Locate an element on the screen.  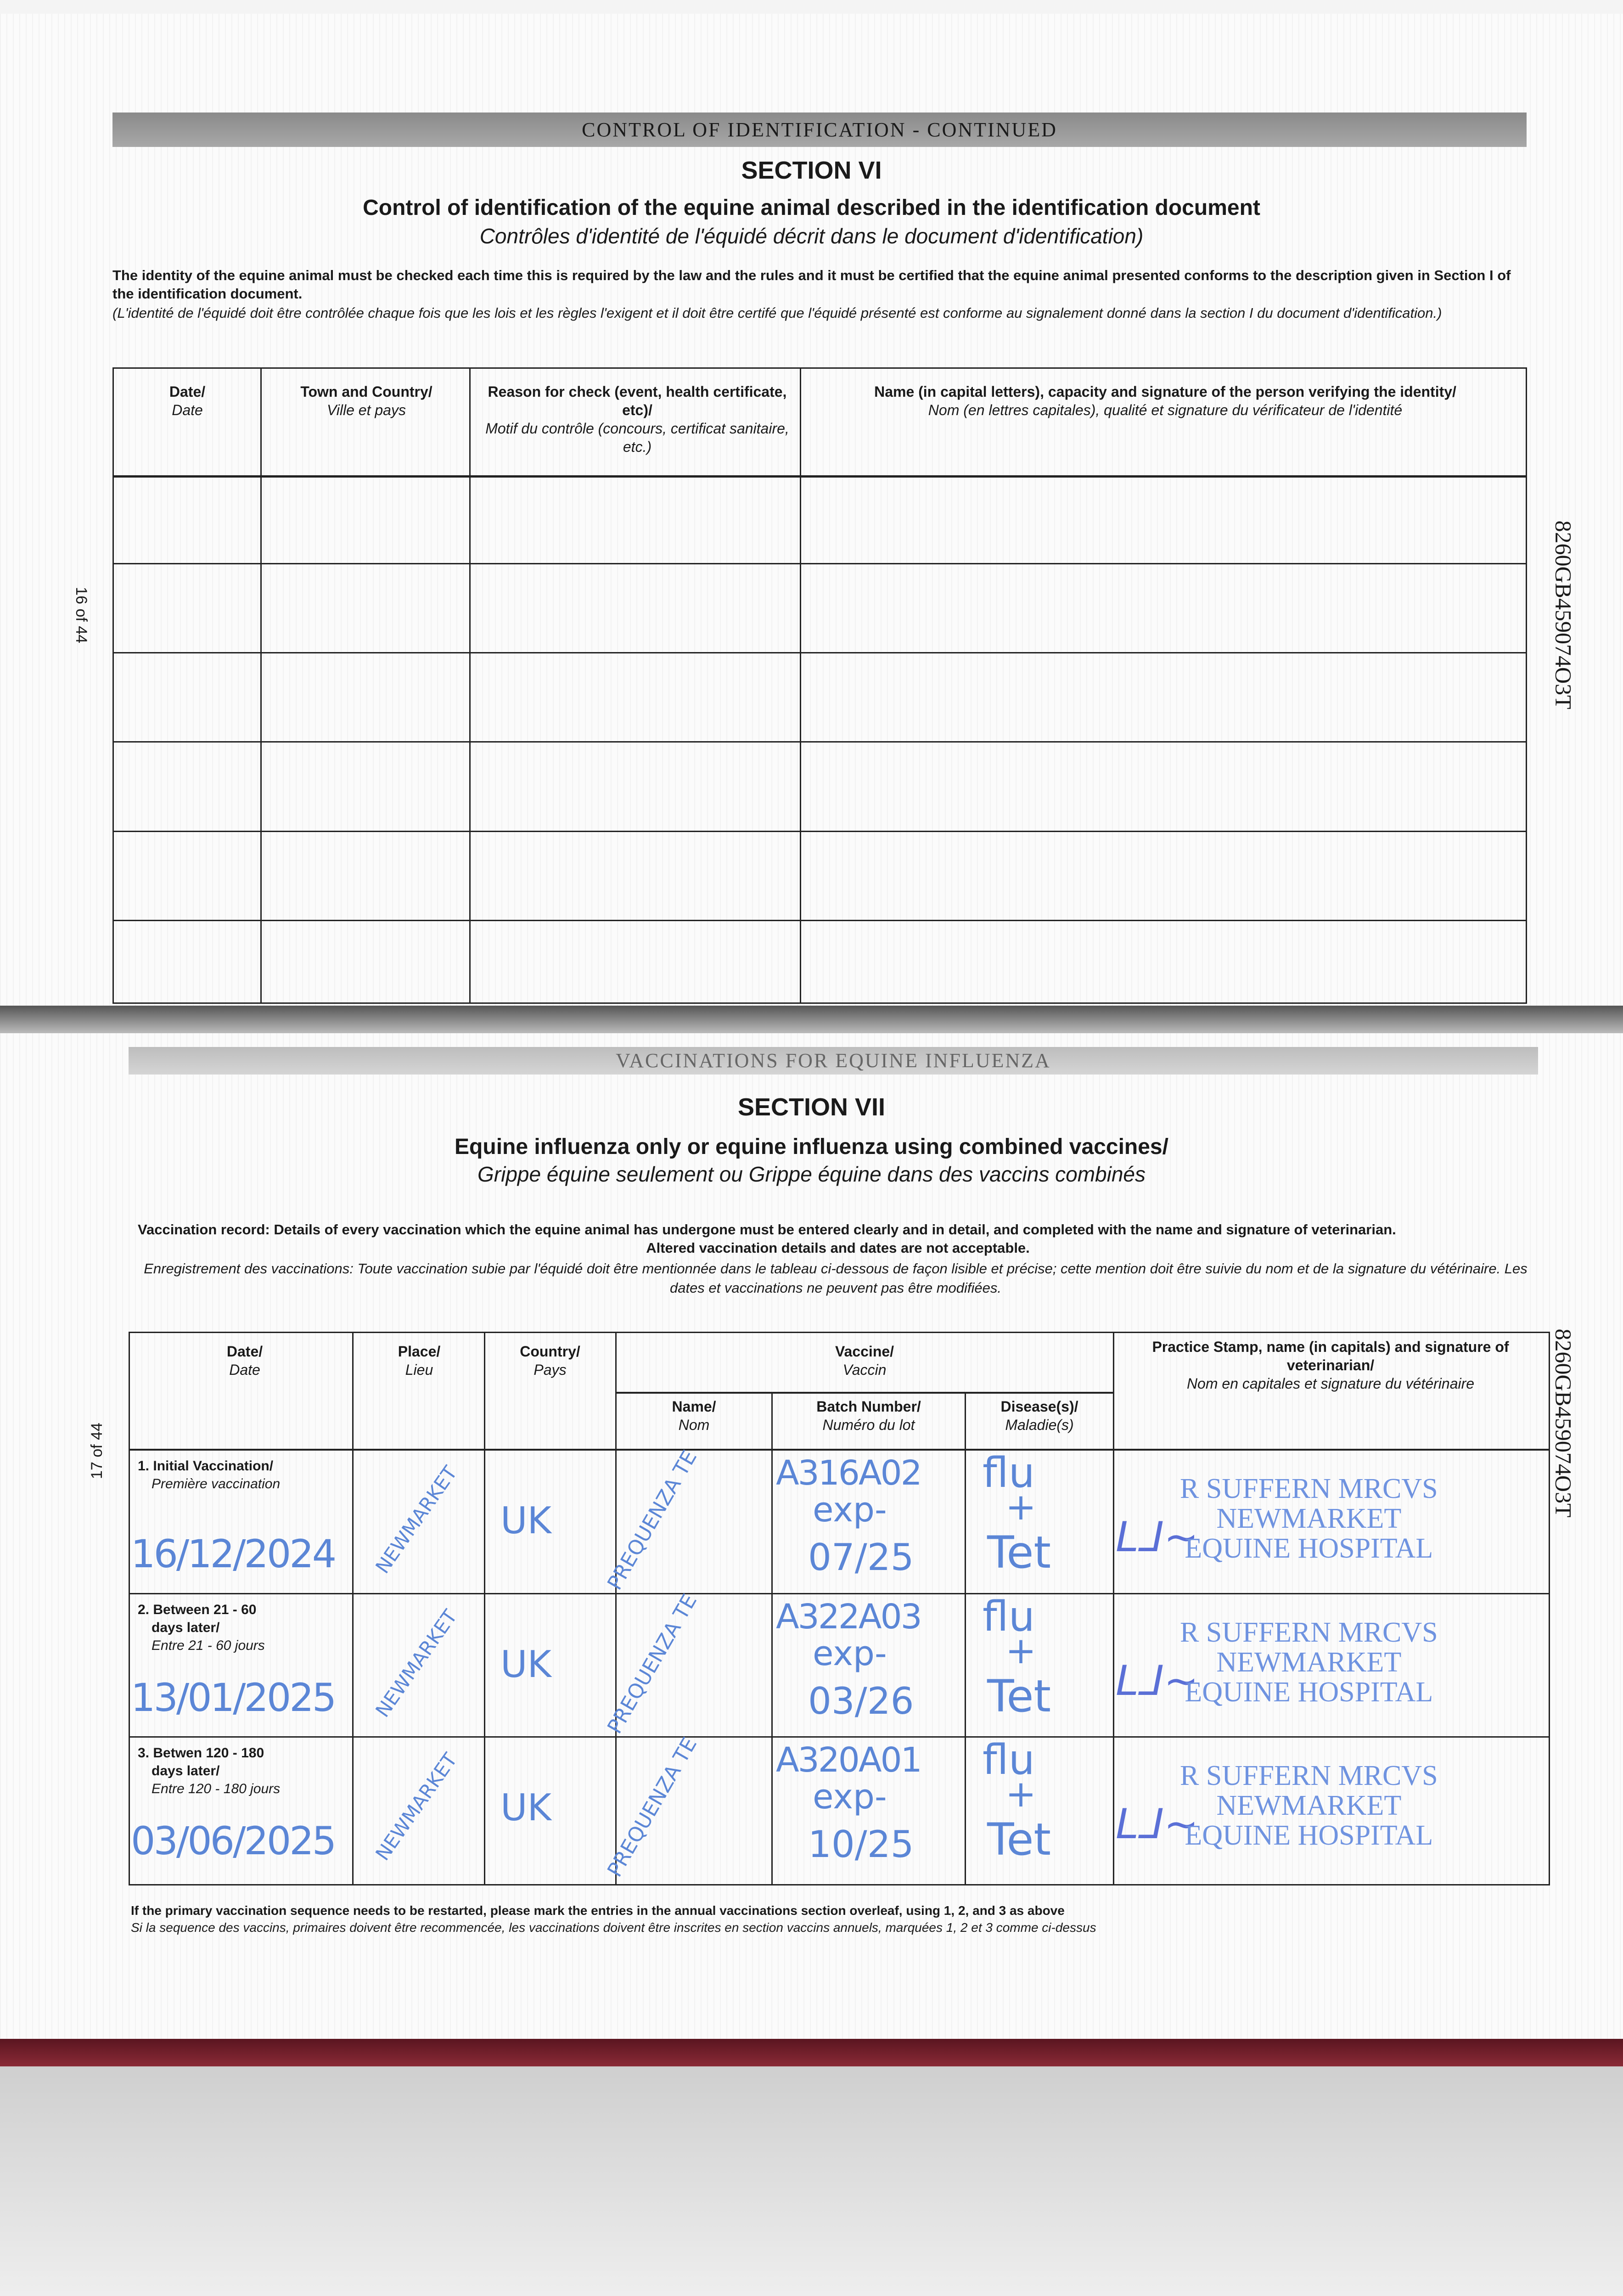
col-disease: Disease(s)/Maladie(s) is located at coordinates (1039, 1416).